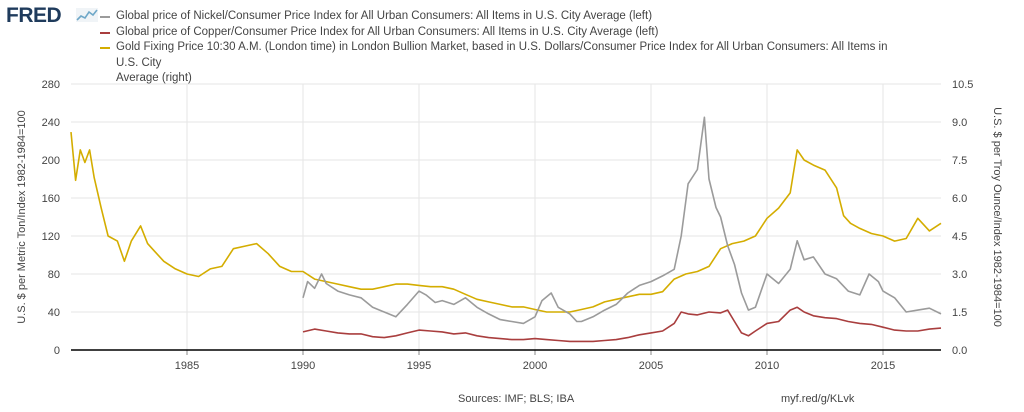  I want to click on y-tick-label-right: 1.5, so click(959, 313).